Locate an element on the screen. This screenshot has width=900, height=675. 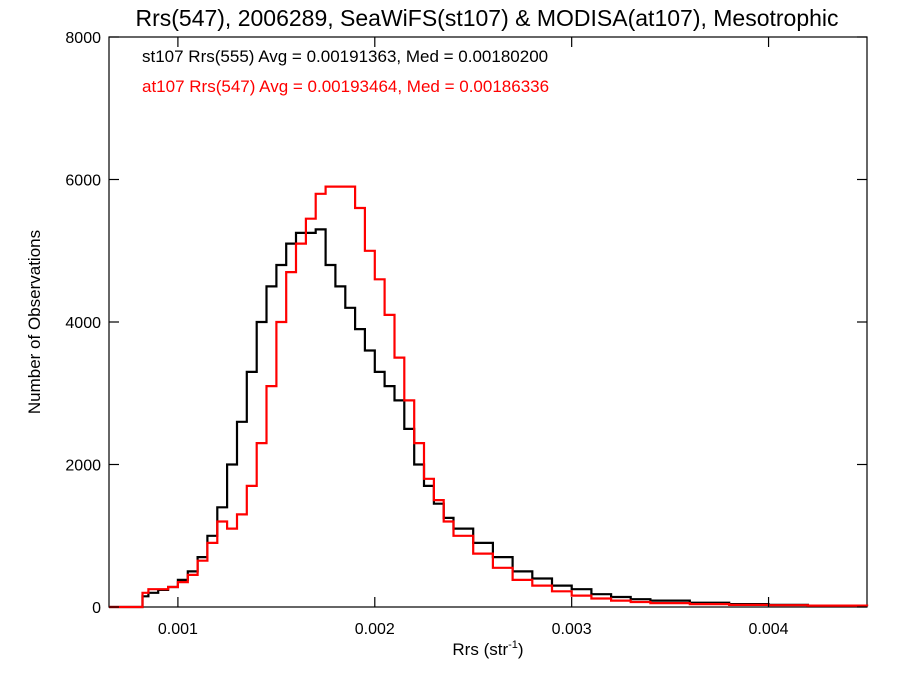
y-tick-label-1: 2000 is located at coordinates (83, 466).